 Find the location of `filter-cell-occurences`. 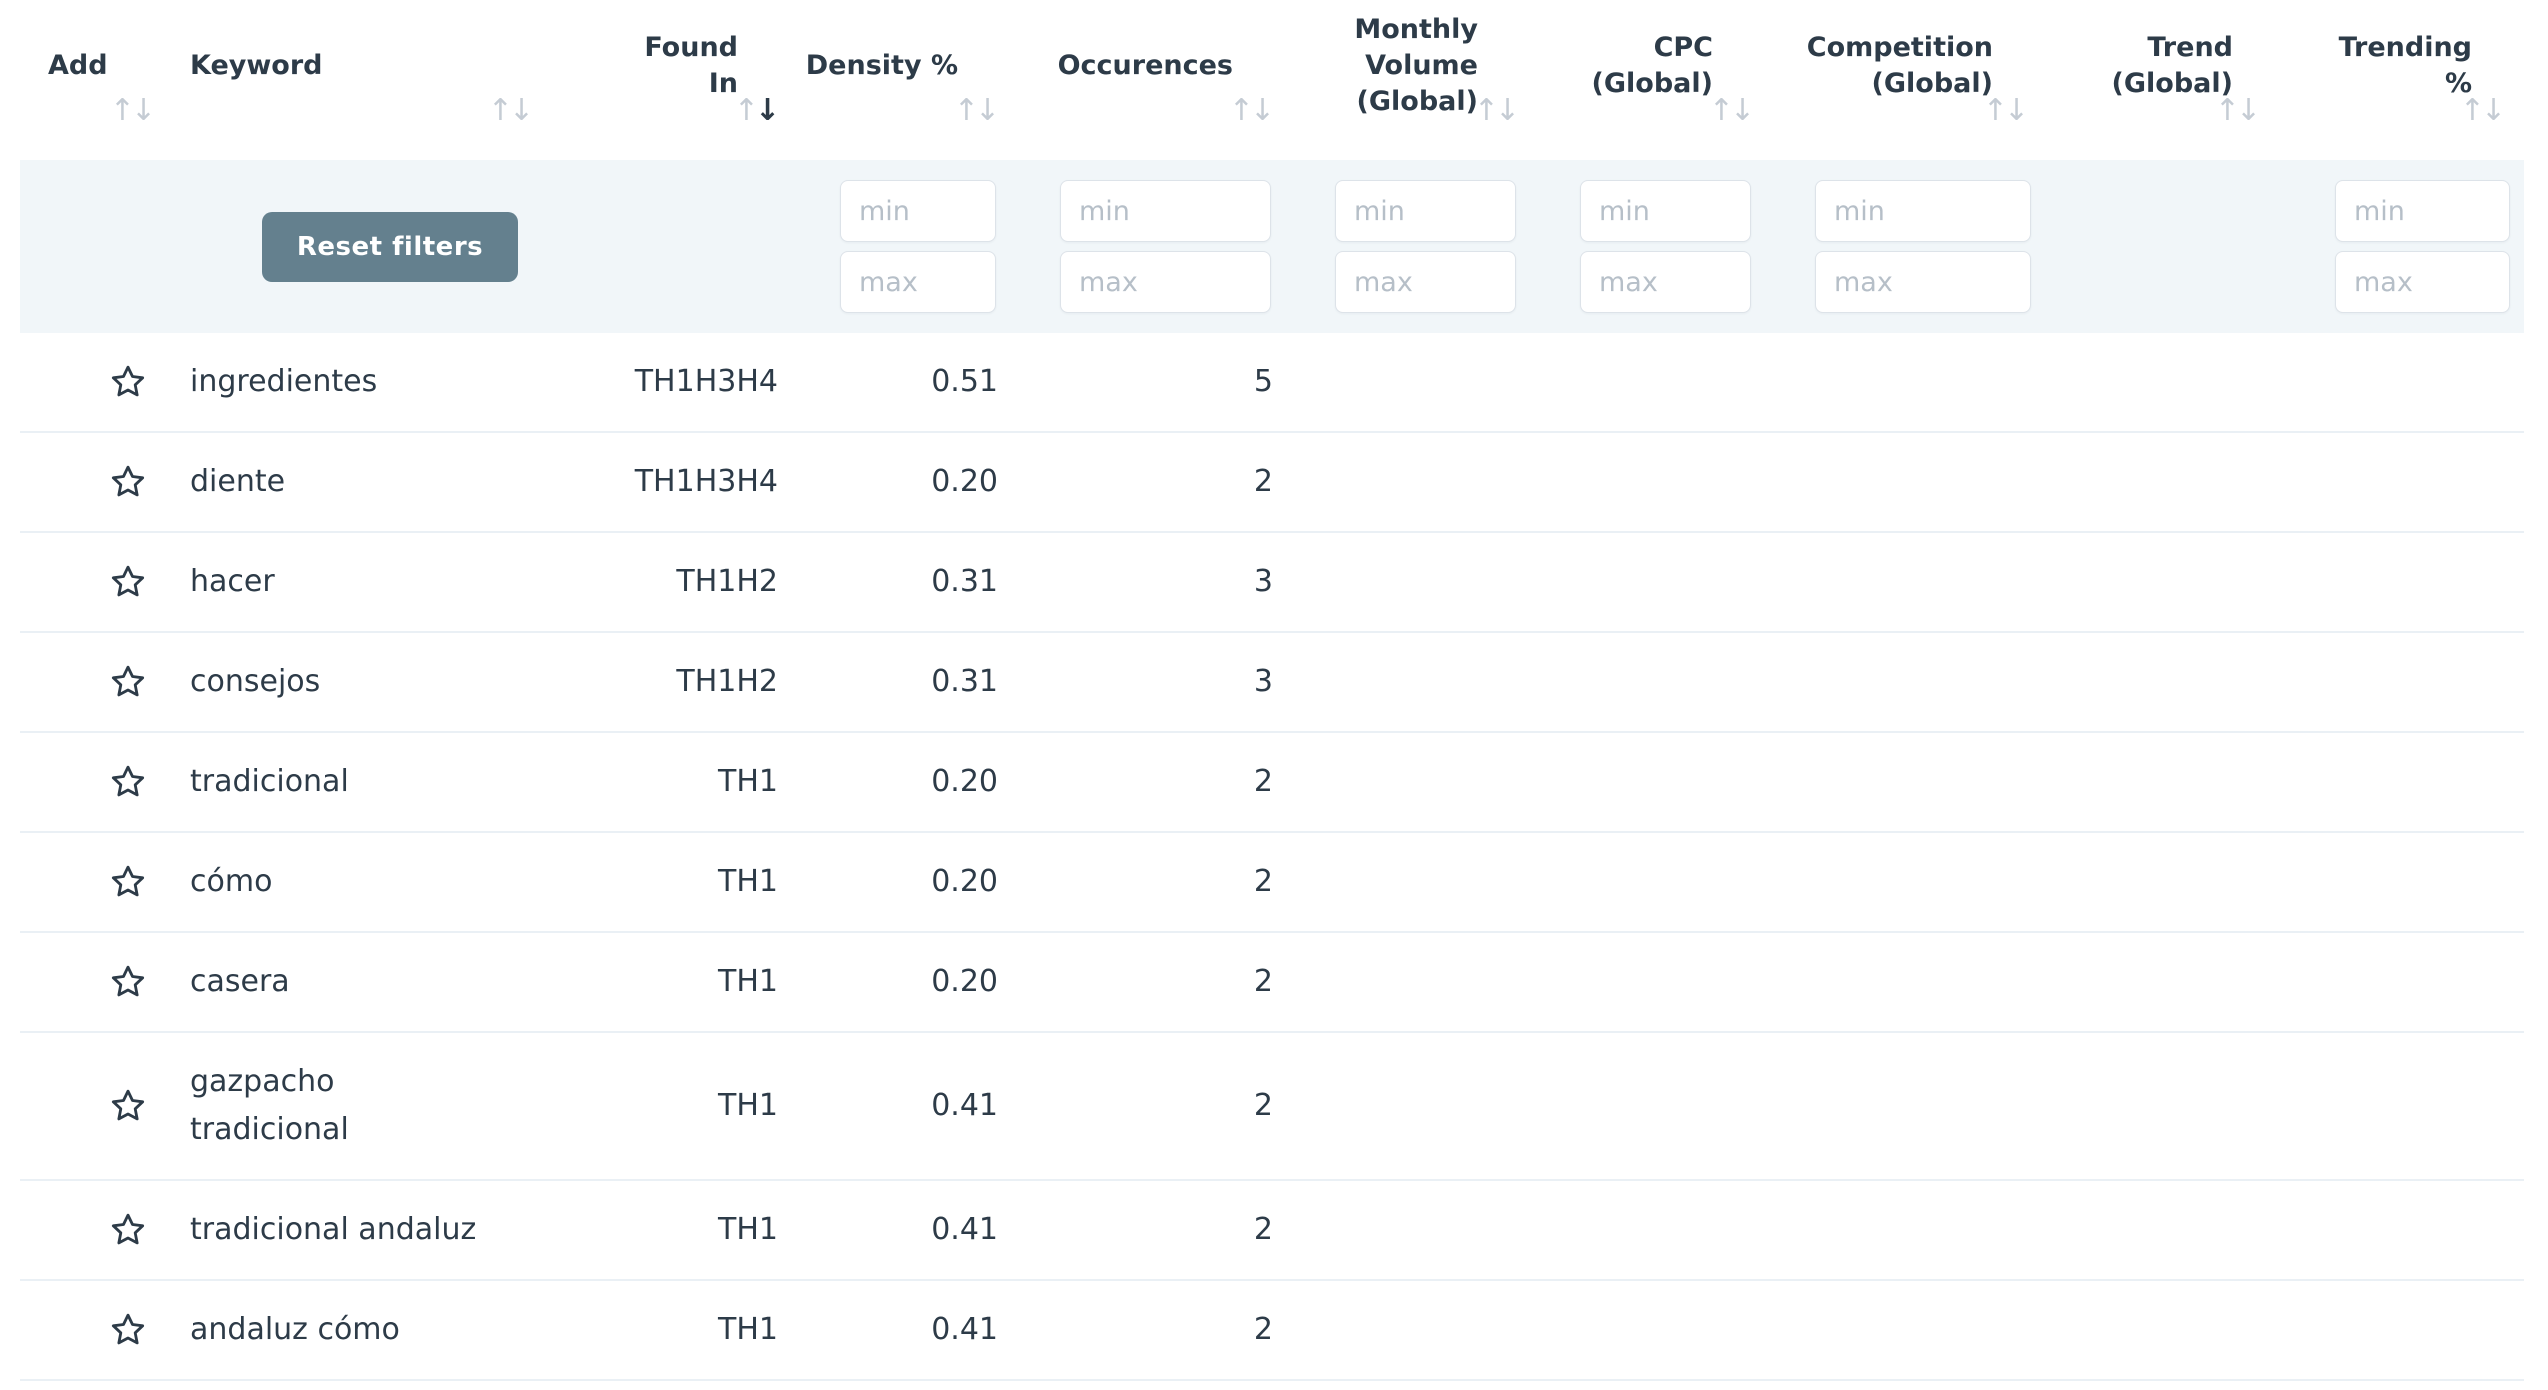

filter-cell-occurences is located at coordinates (1147, 246).